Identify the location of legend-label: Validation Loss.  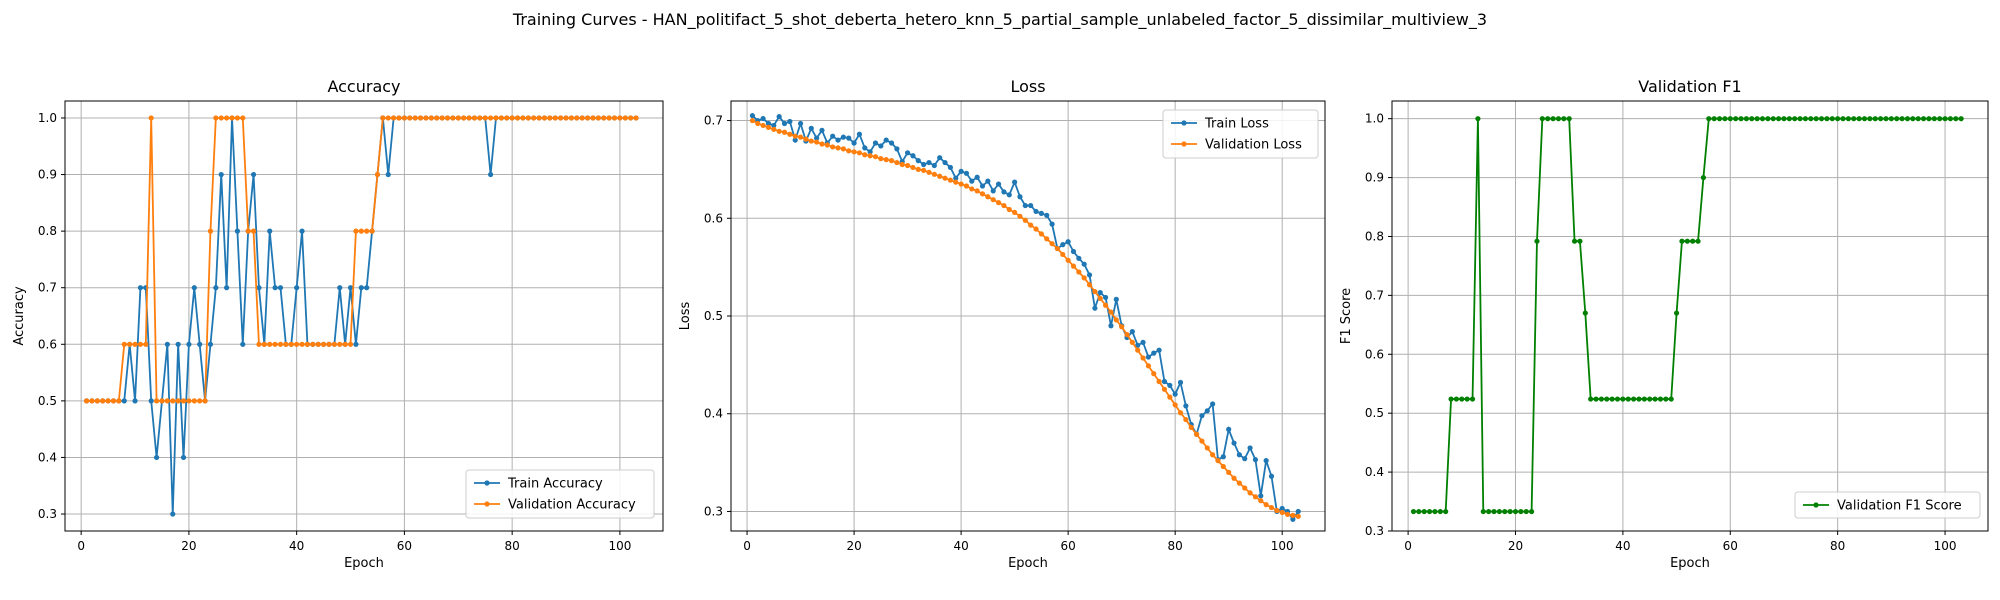
(1253, 145).